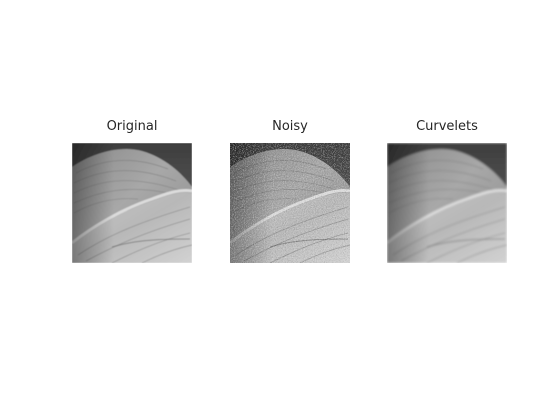 Image resolution: width=560 pixels, height=420 pixels. Describe the element at coordinates (290, 127) in the screenshot. I see `panel-title-noisy: Noisy` at that location.